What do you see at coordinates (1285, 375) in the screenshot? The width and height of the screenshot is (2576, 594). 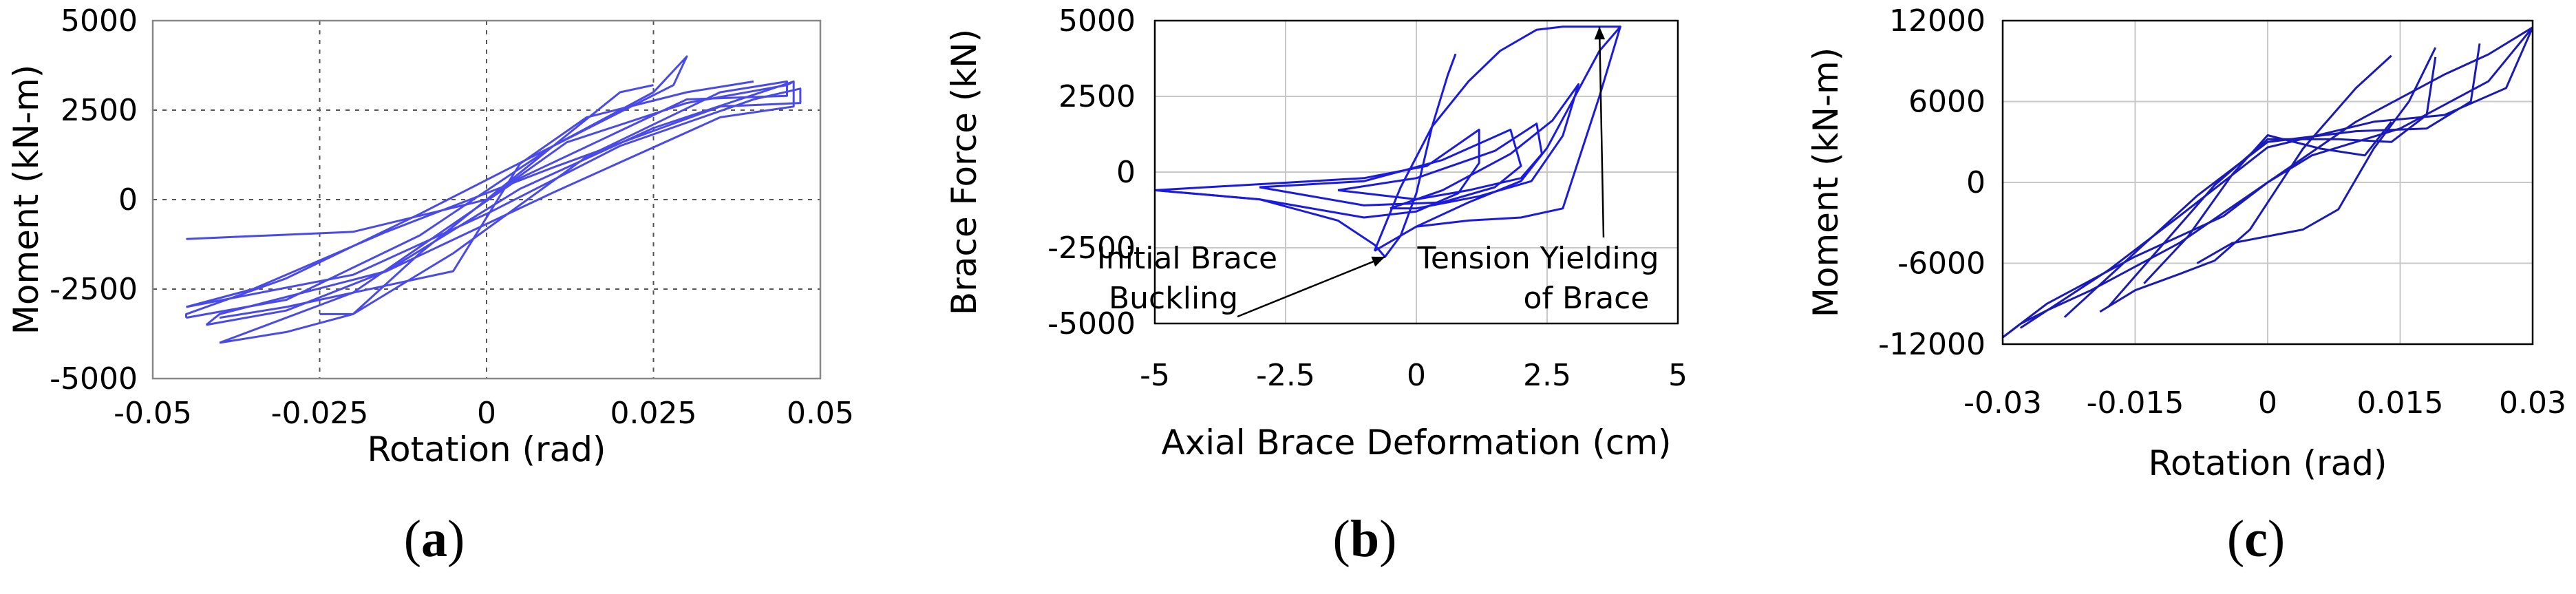 I see `x-tick-label: -2.5` at bounding box center [1285, 375].